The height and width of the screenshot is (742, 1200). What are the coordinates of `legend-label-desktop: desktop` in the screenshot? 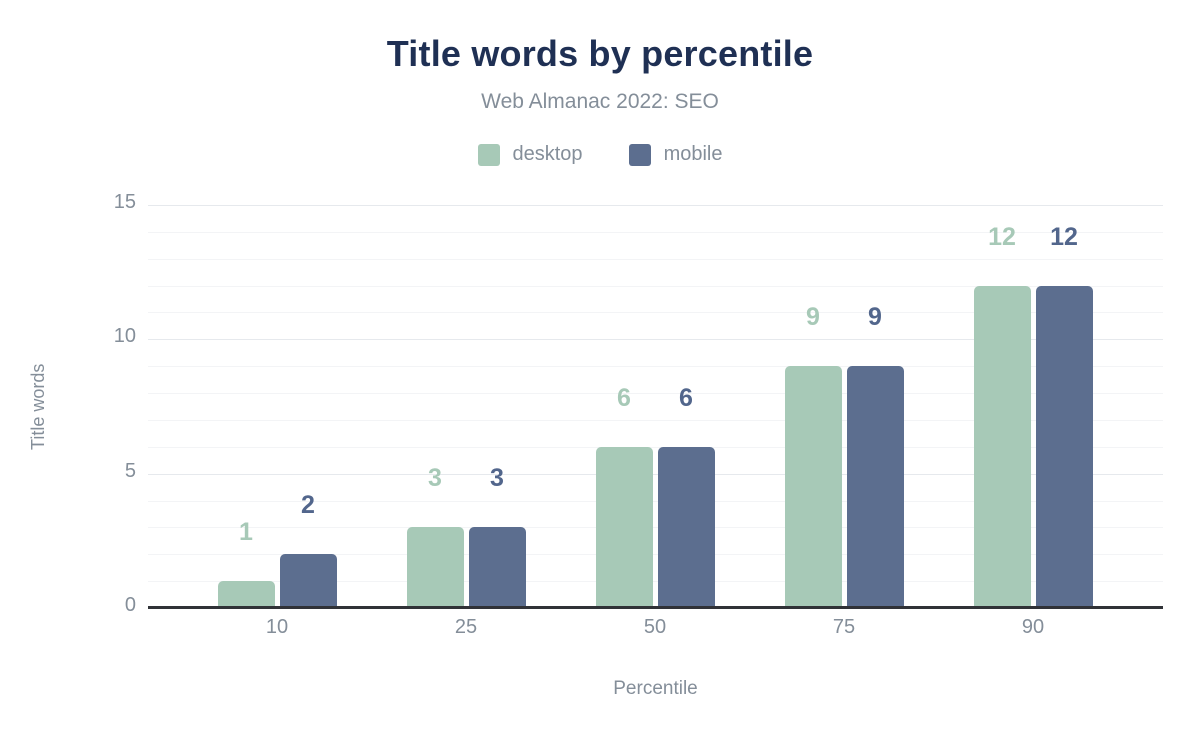 It's located at (547, 154).